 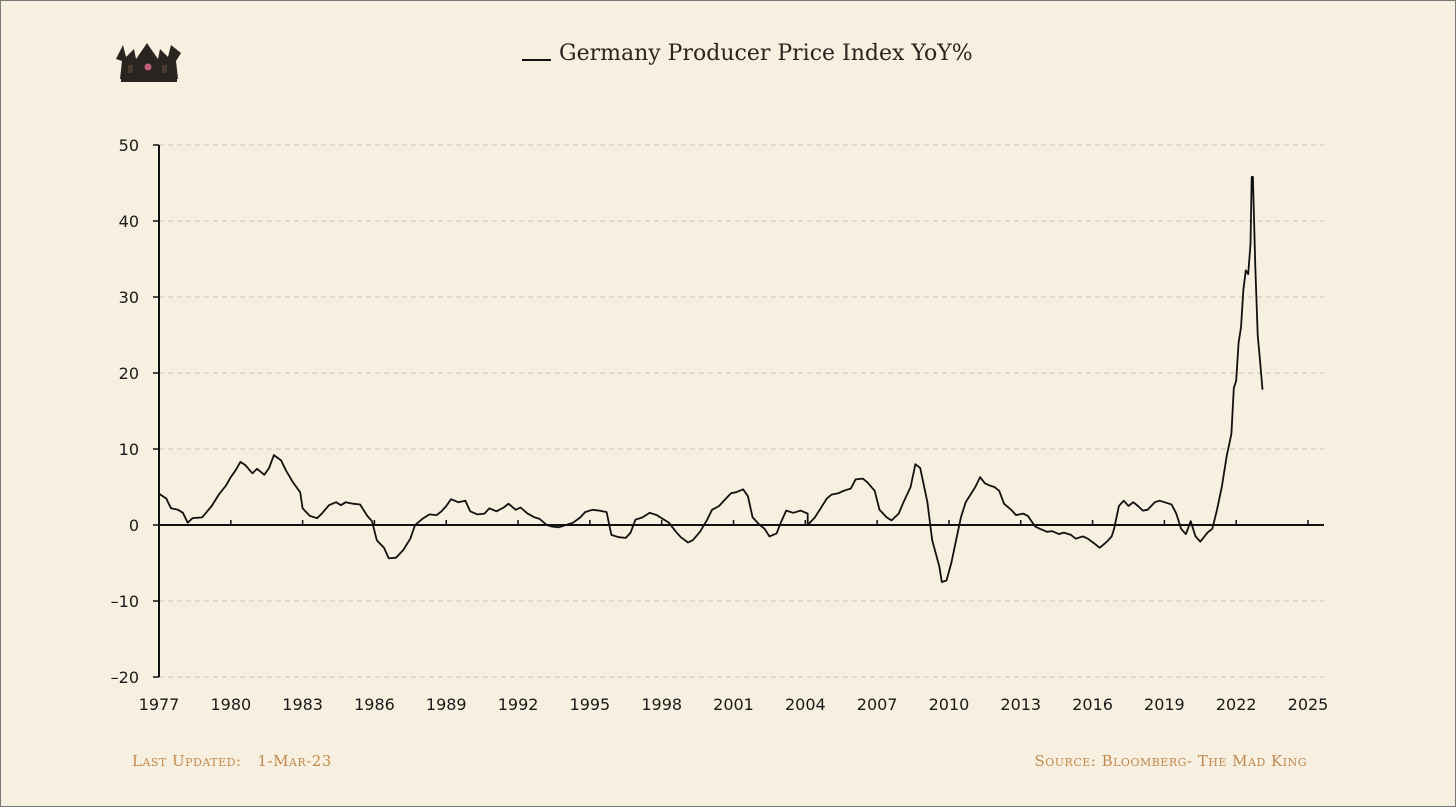 What do you see at coordinates (129, 145) in the screenshot?
I see `y-tick-label: 50` at bounding box center [129, 145].